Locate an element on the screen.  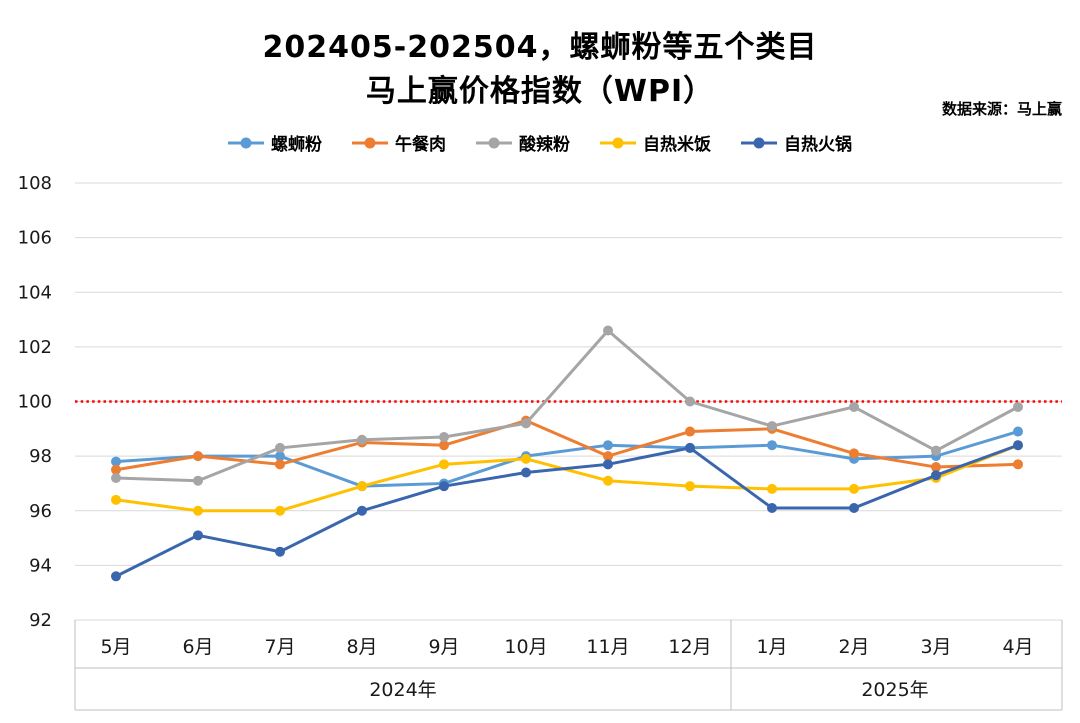
x-axis-year-label: 2025年 is located at coordinates (894, 690).